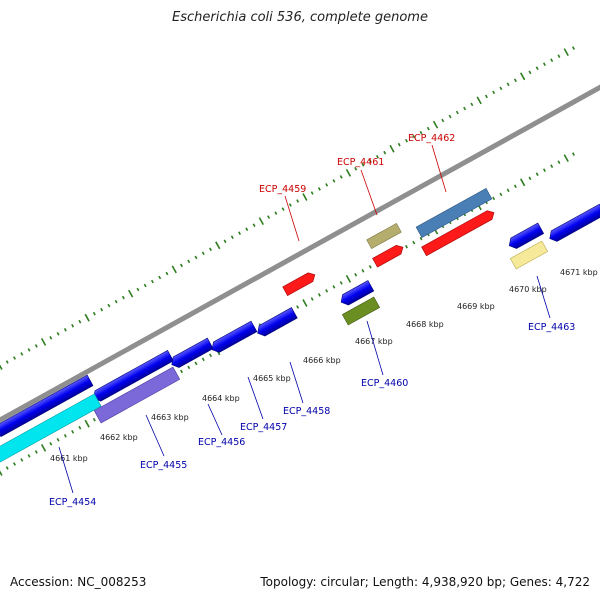  I want to click on gene-label-ecp-4457: ECP_4457, so click(263, 427).